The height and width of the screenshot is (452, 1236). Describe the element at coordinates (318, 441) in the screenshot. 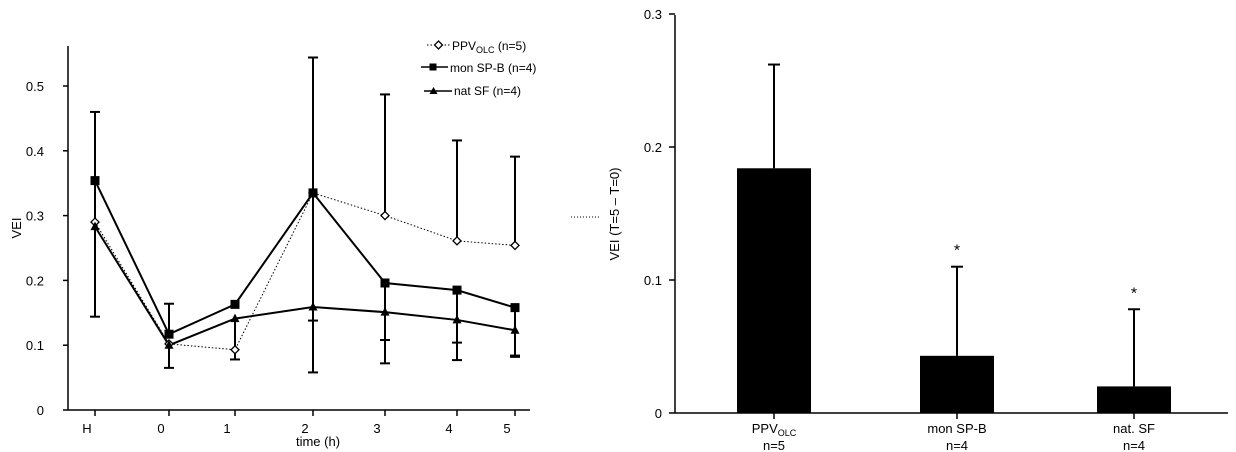

I see `line-chart-xlabel: time (h)` at that location.